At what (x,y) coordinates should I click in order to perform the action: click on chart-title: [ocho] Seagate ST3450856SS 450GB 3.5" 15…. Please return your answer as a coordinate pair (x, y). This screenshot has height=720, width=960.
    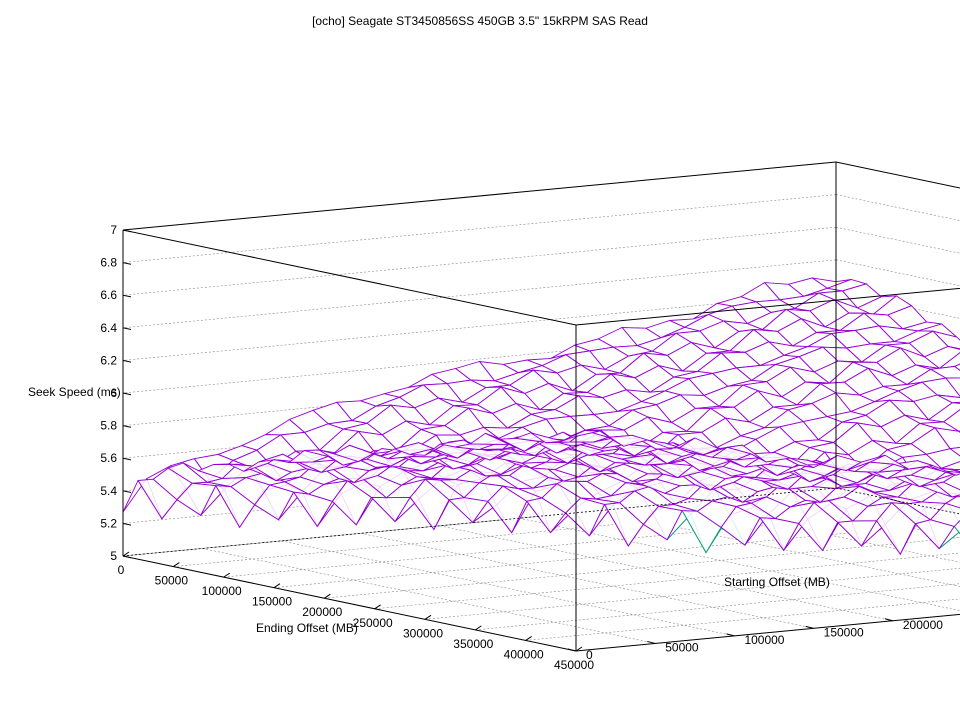
    Looking at the image, I should click on (480, 21).